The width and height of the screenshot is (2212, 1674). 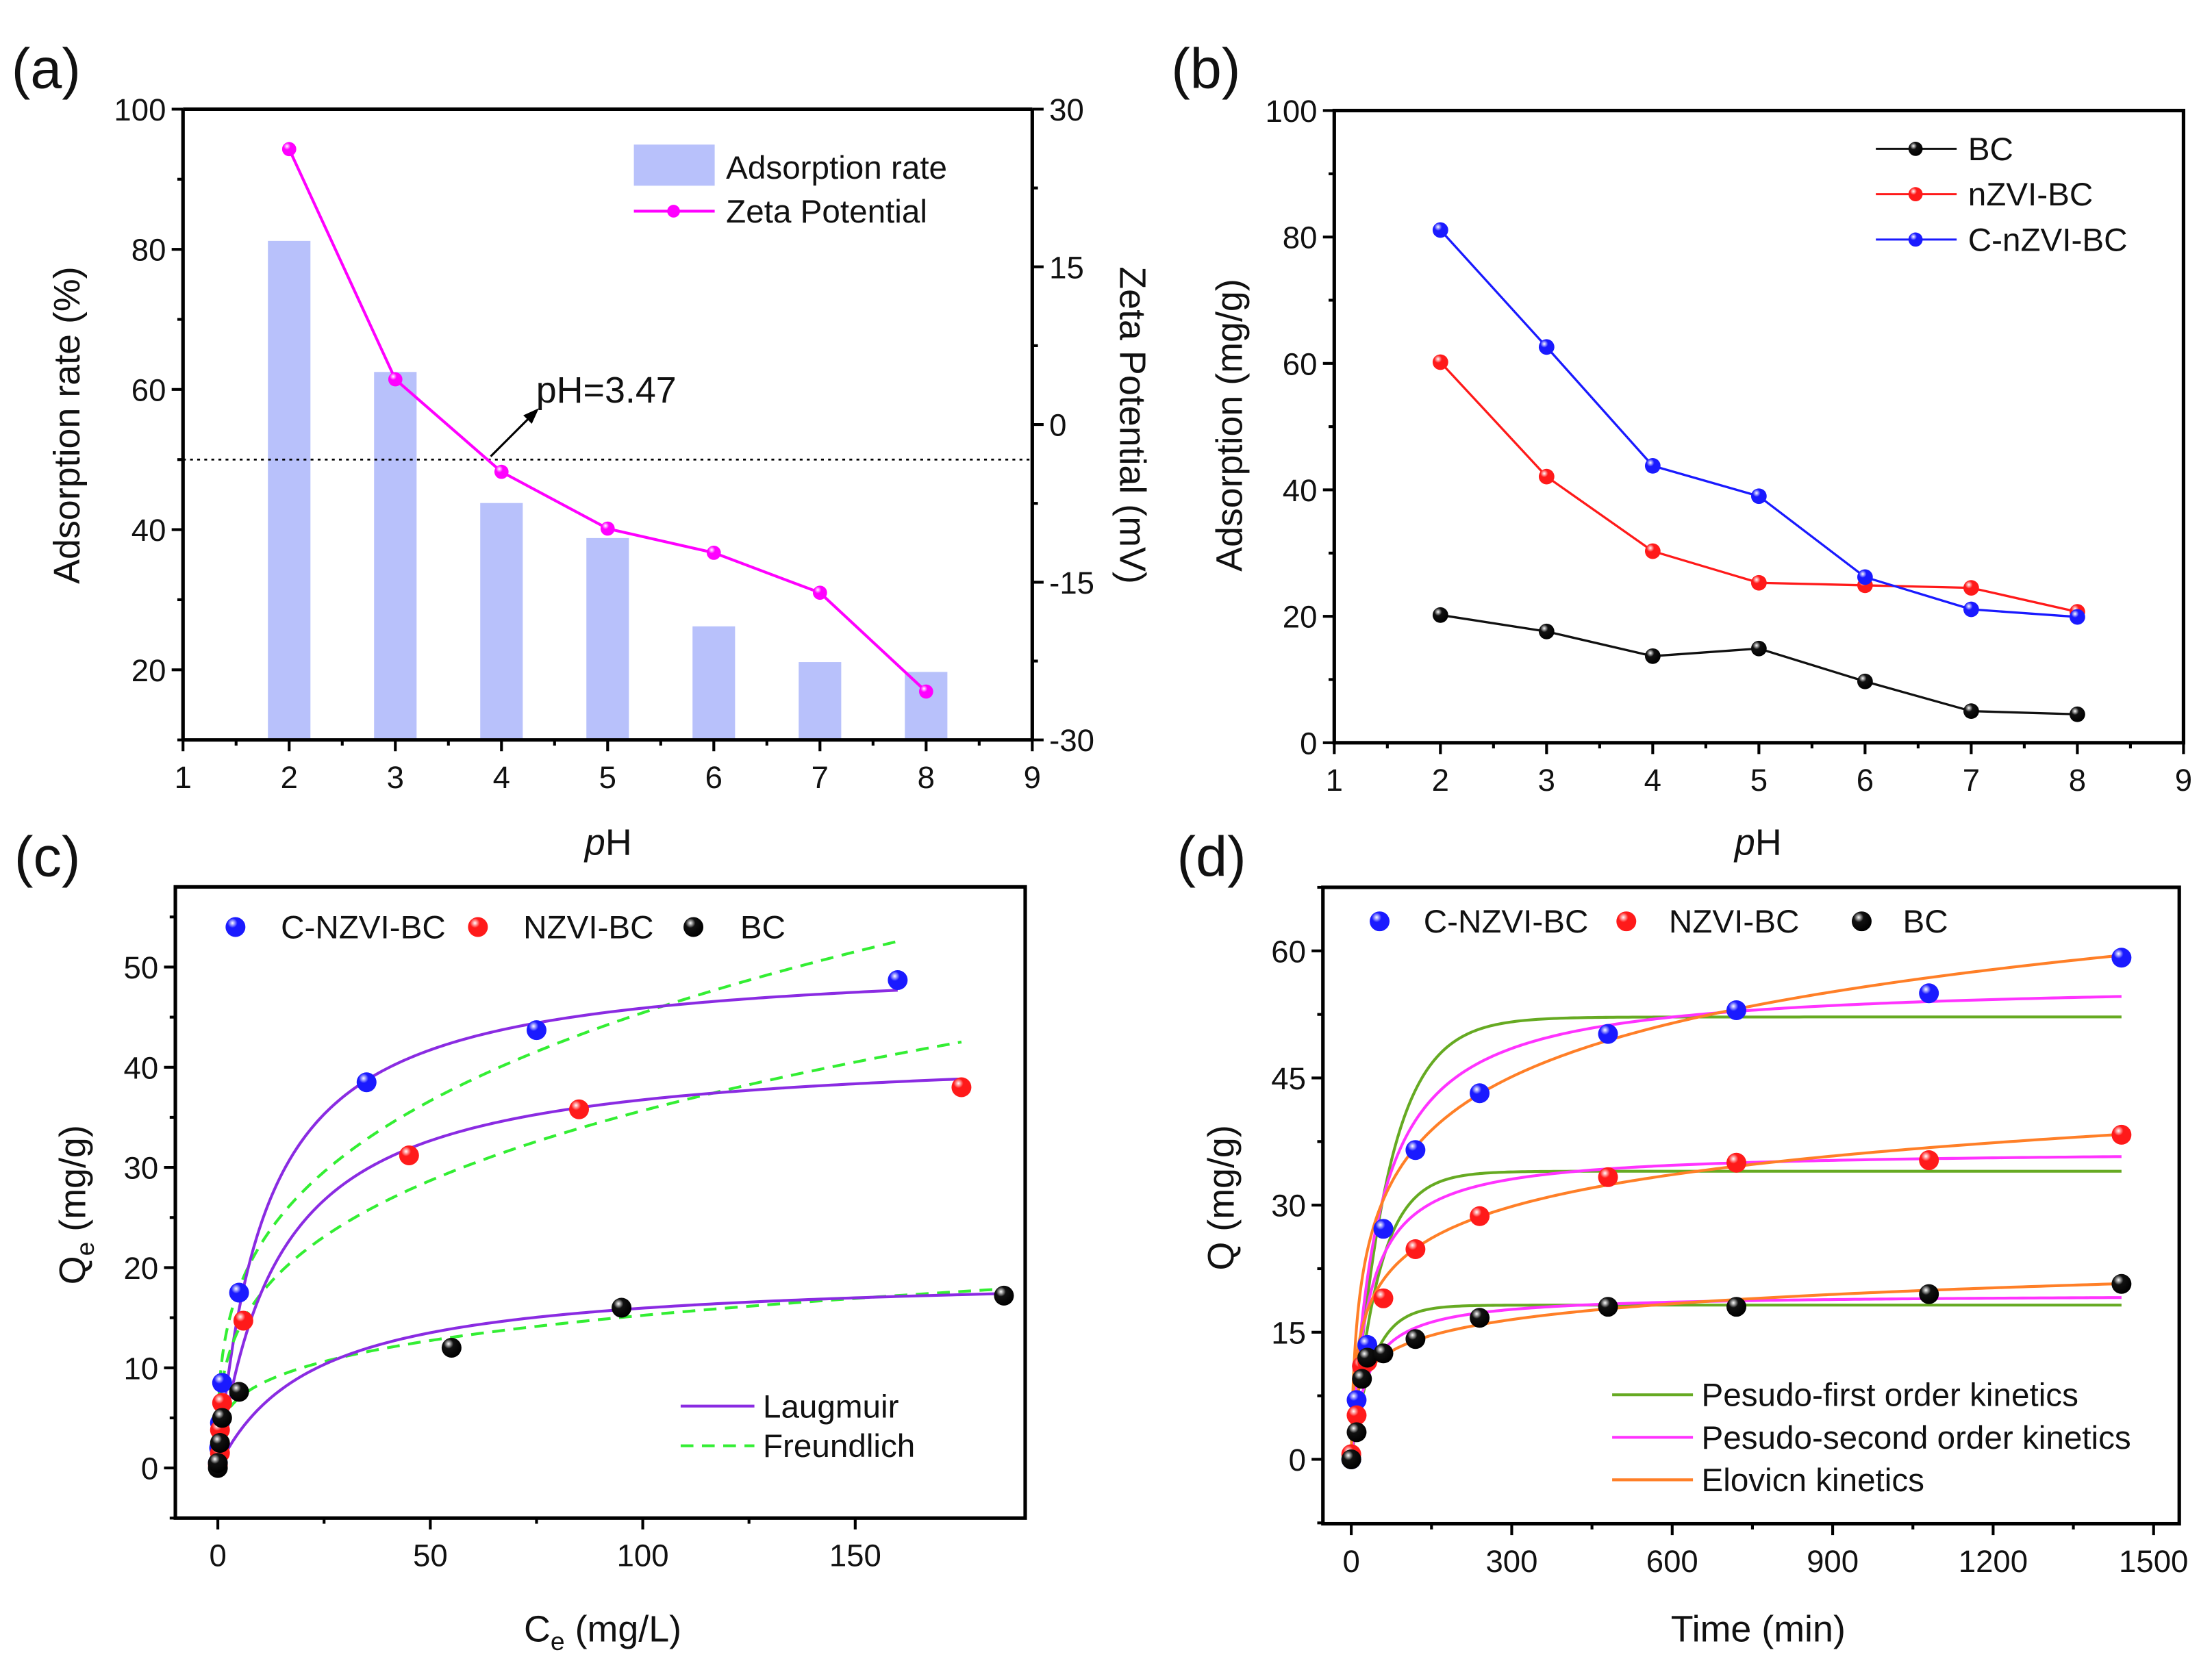 I want to click on legend-label: BC, so click(x=1925, y=922).